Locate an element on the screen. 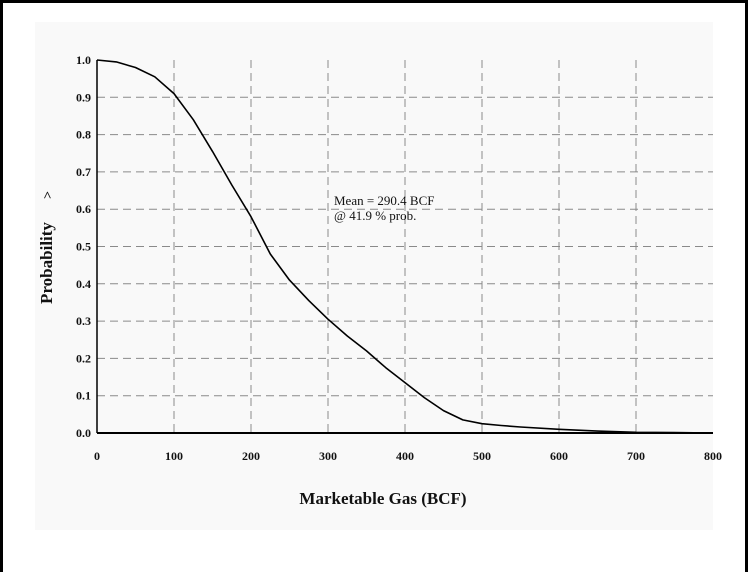  y-tick-label: 0.0 is located at coordinates (83, 433).